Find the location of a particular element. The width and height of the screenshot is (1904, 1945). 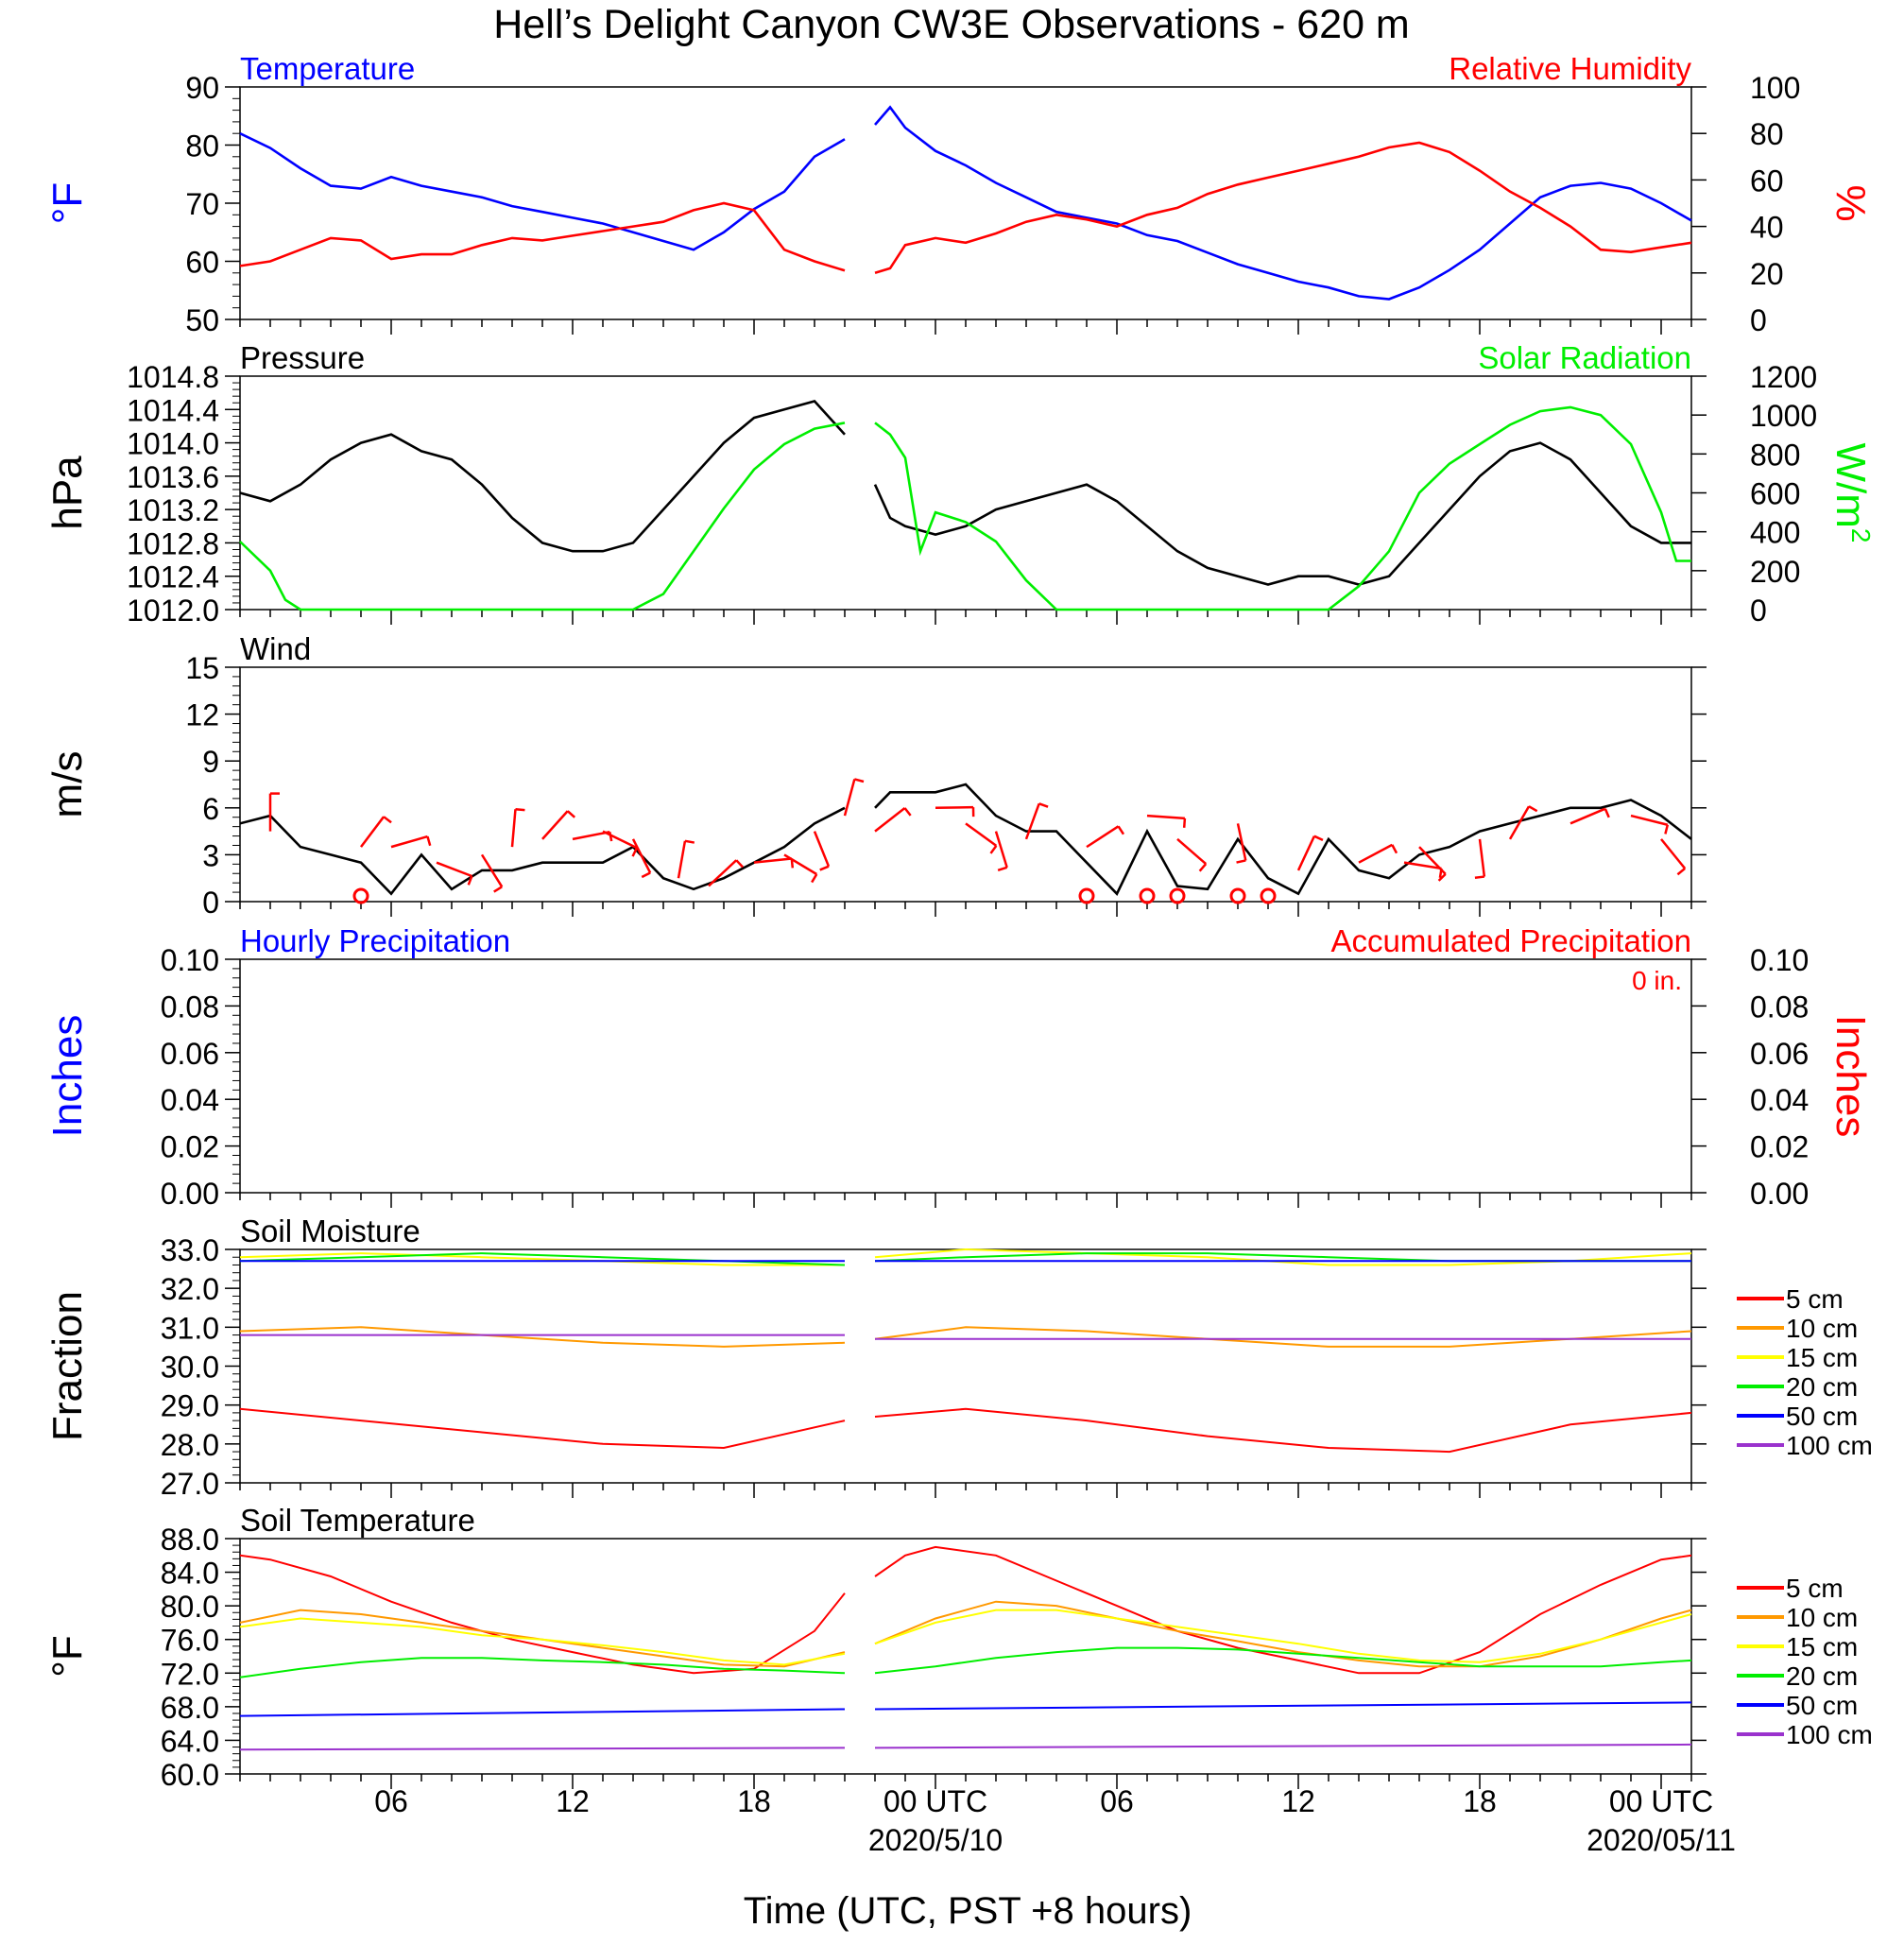

y-axis-label-left: hPa is located at coordinates (67, 493).